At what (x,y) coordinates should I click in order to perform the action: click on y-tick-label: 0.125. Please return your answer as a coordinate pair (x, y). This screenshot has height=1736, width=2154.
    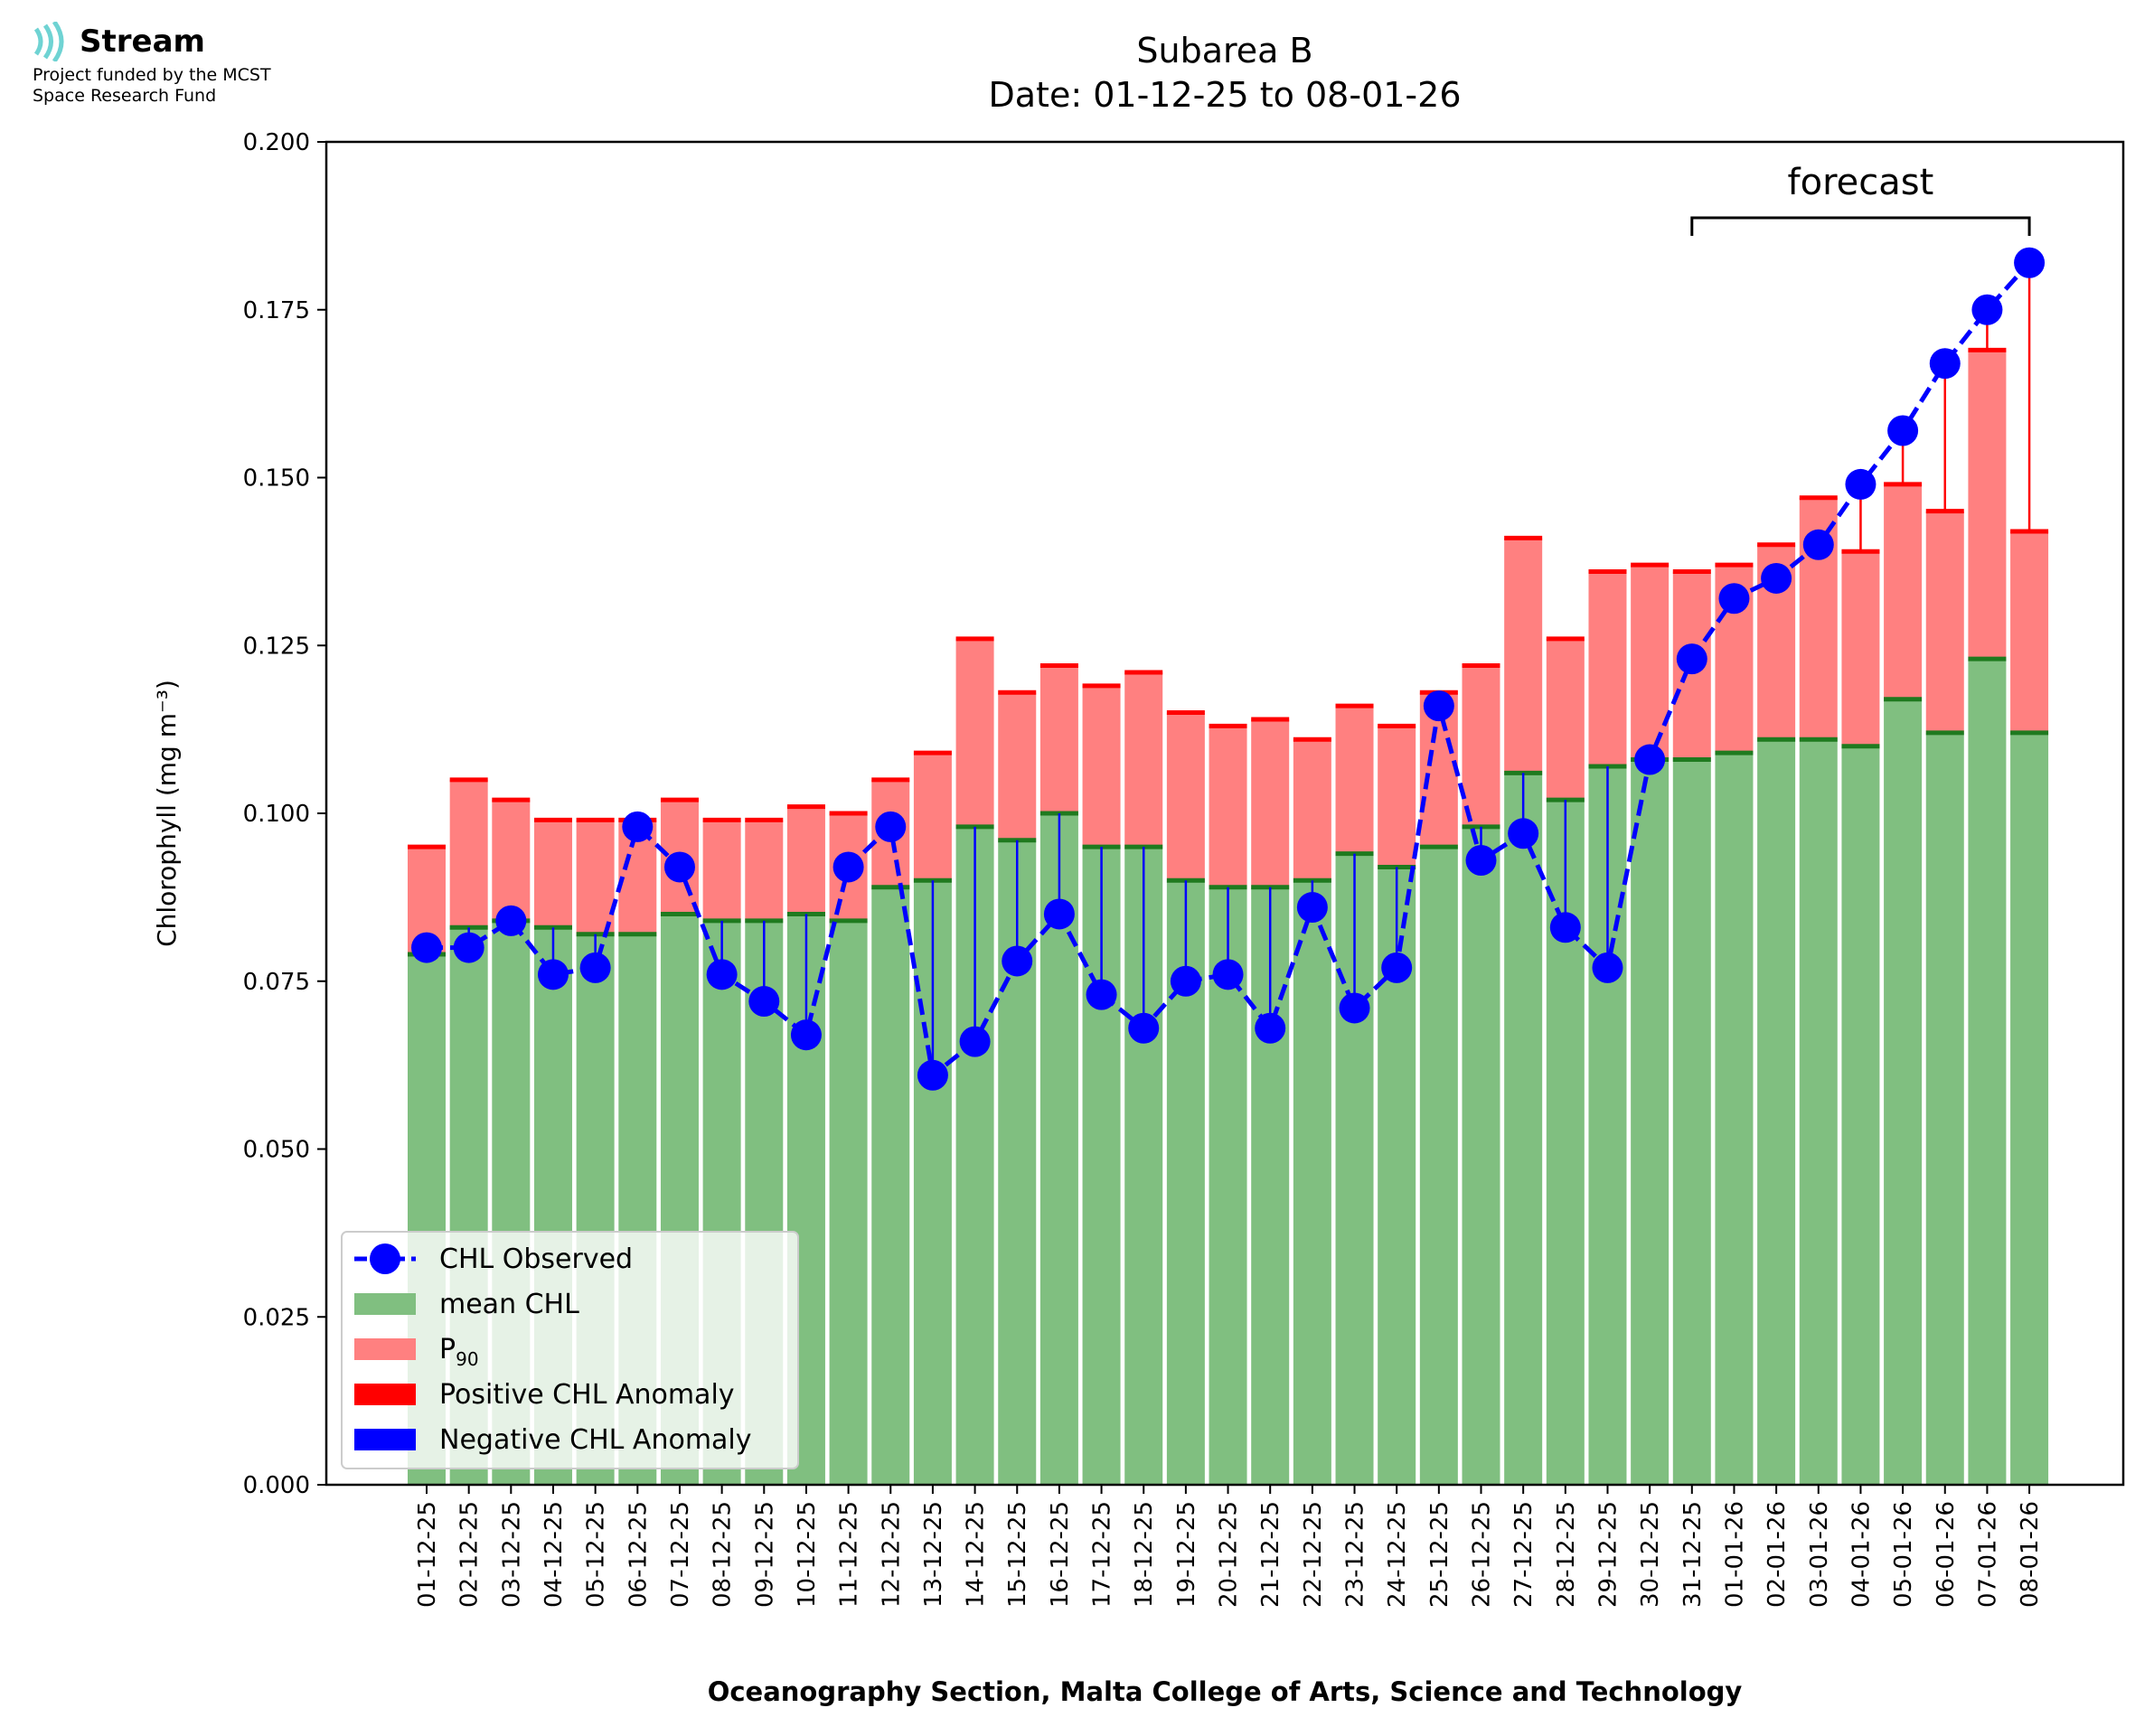
    Looking at the image, I should click on (276, 646).